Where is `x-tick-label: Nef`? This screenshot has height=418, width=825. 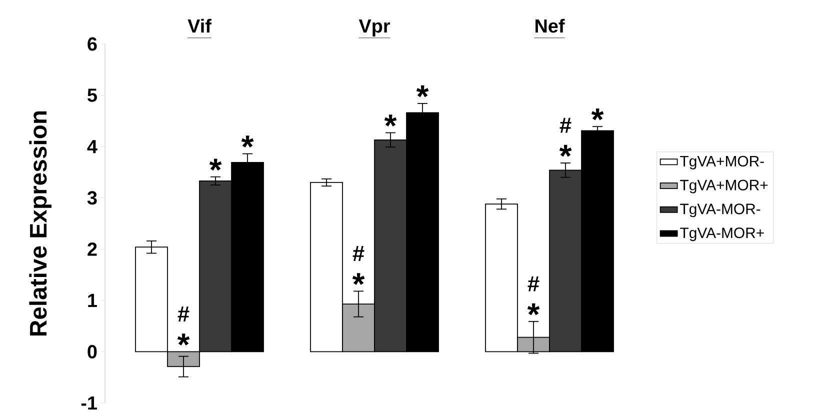 x-tick-label: Nef is located at coordinates (550, 25).